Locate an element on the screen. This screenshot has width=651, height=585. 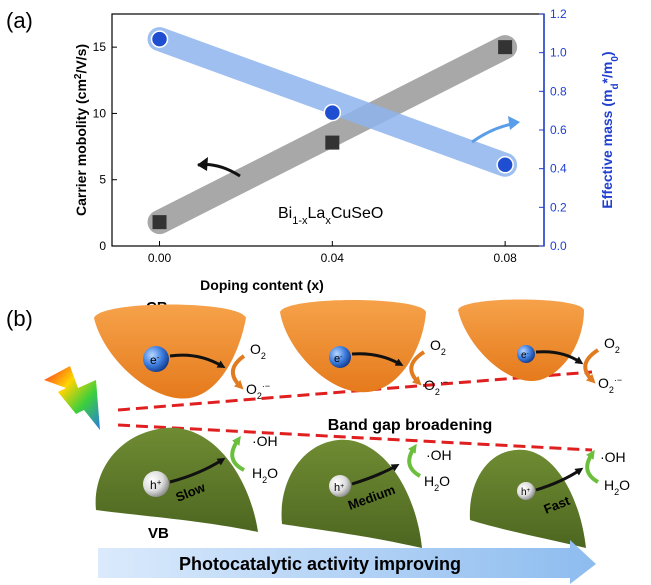
x-axis-ticks: 0.00 0.04 0.08 is located at coordinates (332, 253).